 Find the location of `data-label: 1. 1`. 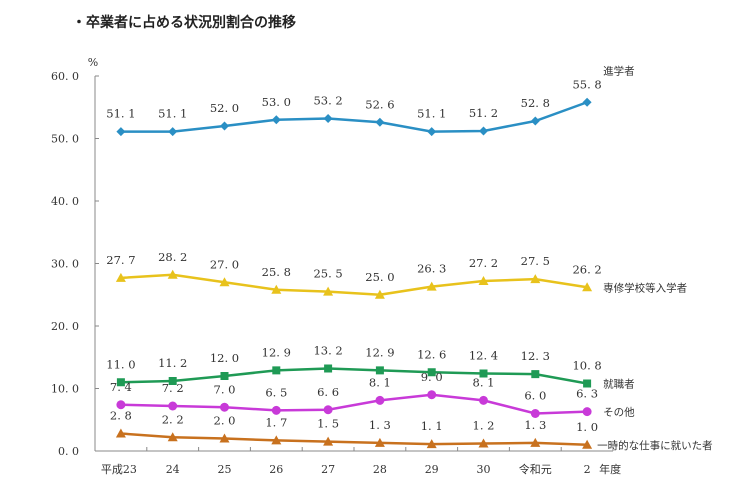

data-label: 1. 1 is located at coordinates (432, 426).